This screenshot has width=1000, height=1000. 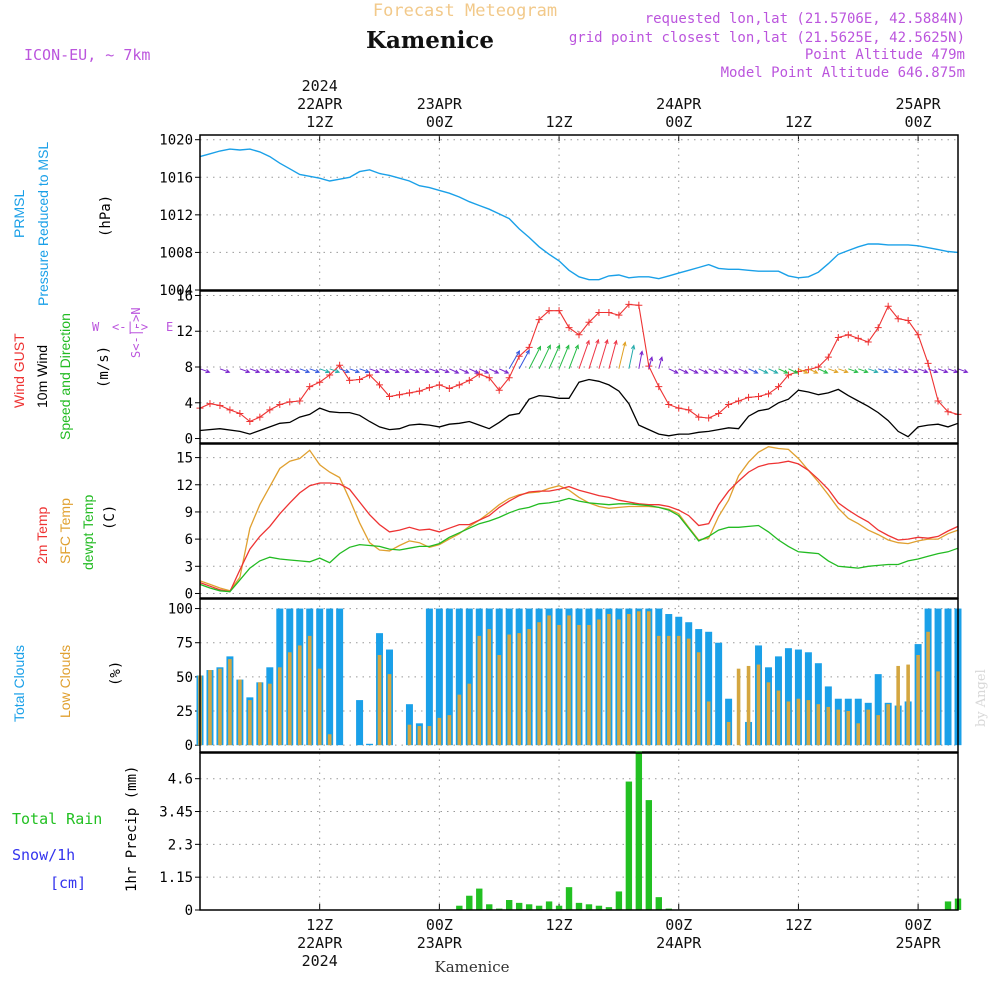 I want to click on time-label: 23APR, so click(x=440, y=104).